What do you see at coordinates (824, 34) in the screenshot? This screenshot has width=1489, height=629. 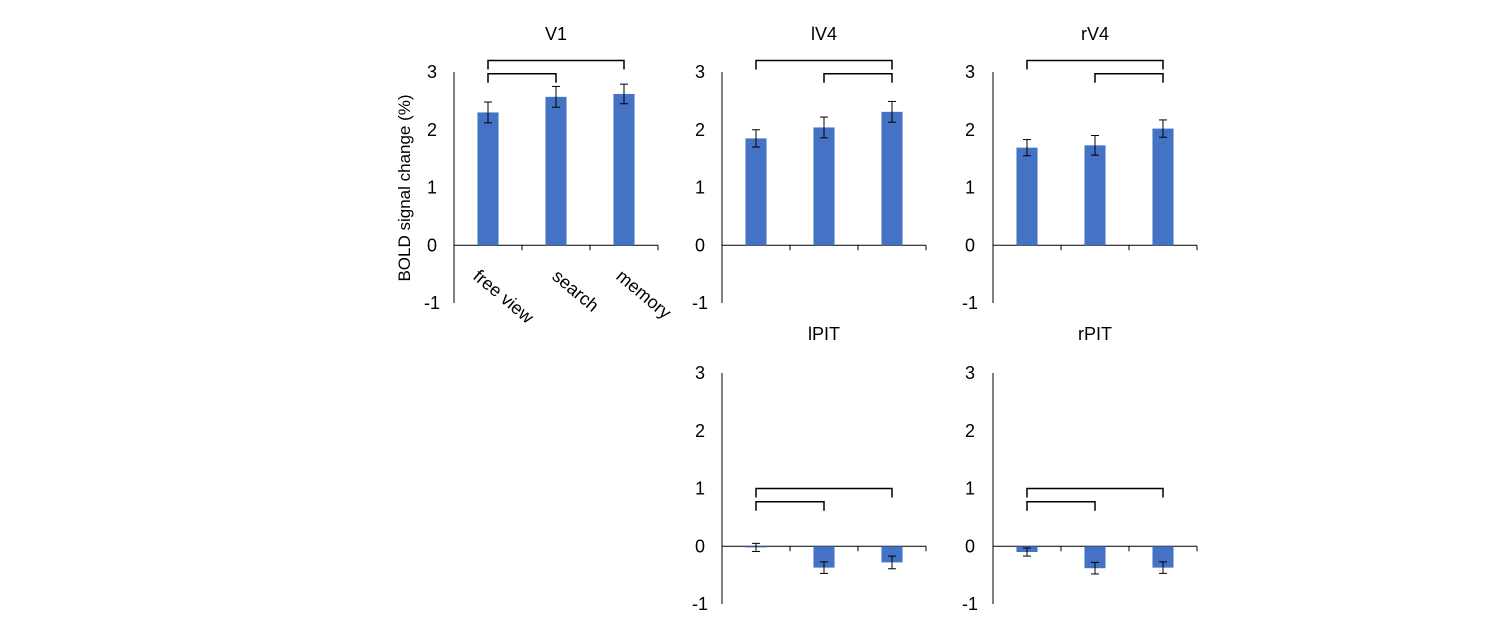 I see `chart-title: lV4` at bounding box center [824, 34].